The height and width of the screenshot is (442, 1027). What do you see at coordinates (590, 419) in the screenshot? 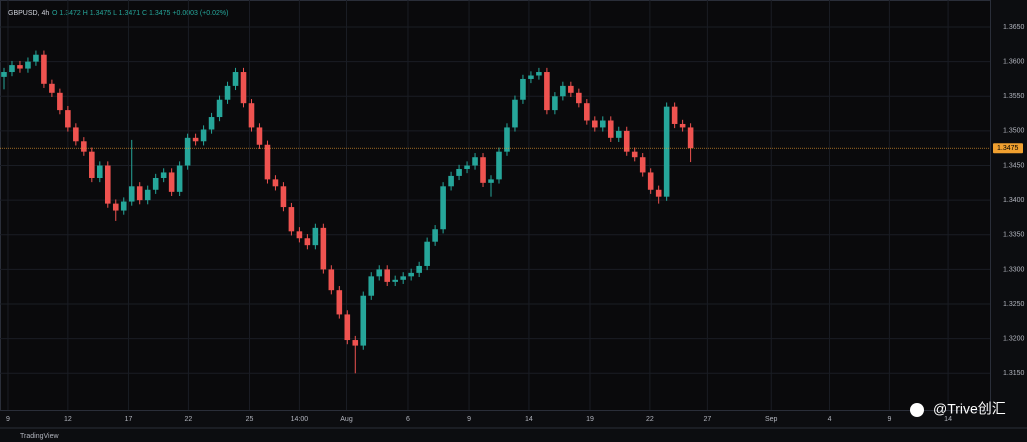
I see `x-tick-label: 19` at bounding box center [590, 419].